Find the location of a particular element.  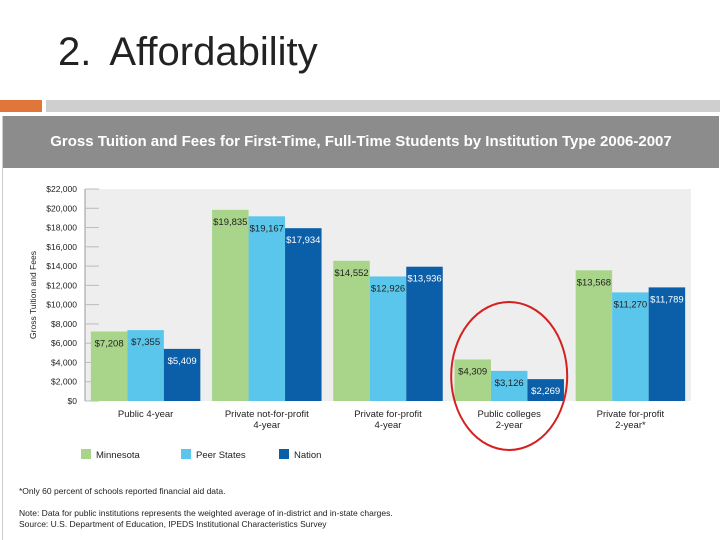

chart-header is located at coordinates (361, 142).